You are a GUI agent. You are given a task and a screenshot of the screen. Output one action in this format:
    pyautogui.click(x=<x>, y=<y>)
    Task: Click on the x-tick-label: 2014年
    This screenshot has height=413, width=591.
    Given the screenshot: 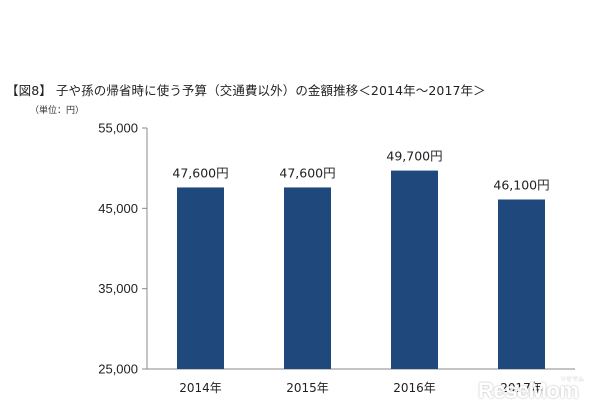 What is the action you would take?
    pyautogui.click(x=200, y=388)
    